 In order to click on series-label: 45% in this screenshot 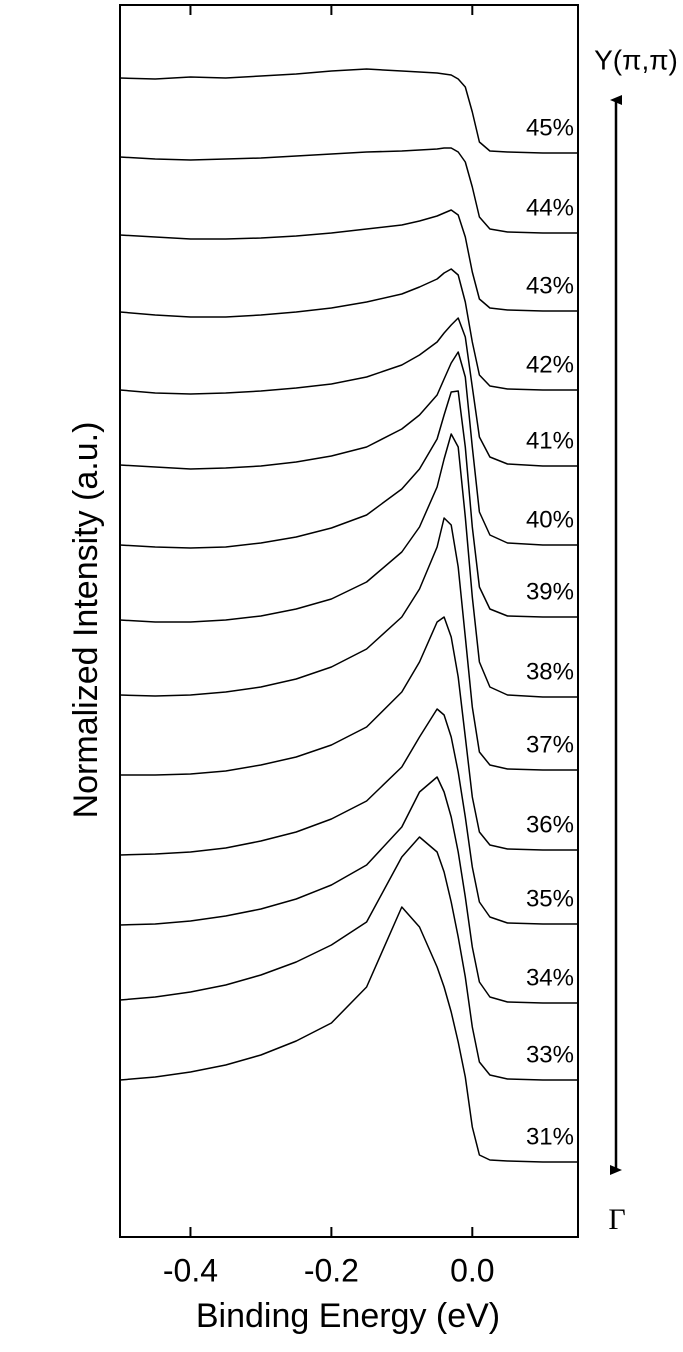, I will do `click(550, 127)`.